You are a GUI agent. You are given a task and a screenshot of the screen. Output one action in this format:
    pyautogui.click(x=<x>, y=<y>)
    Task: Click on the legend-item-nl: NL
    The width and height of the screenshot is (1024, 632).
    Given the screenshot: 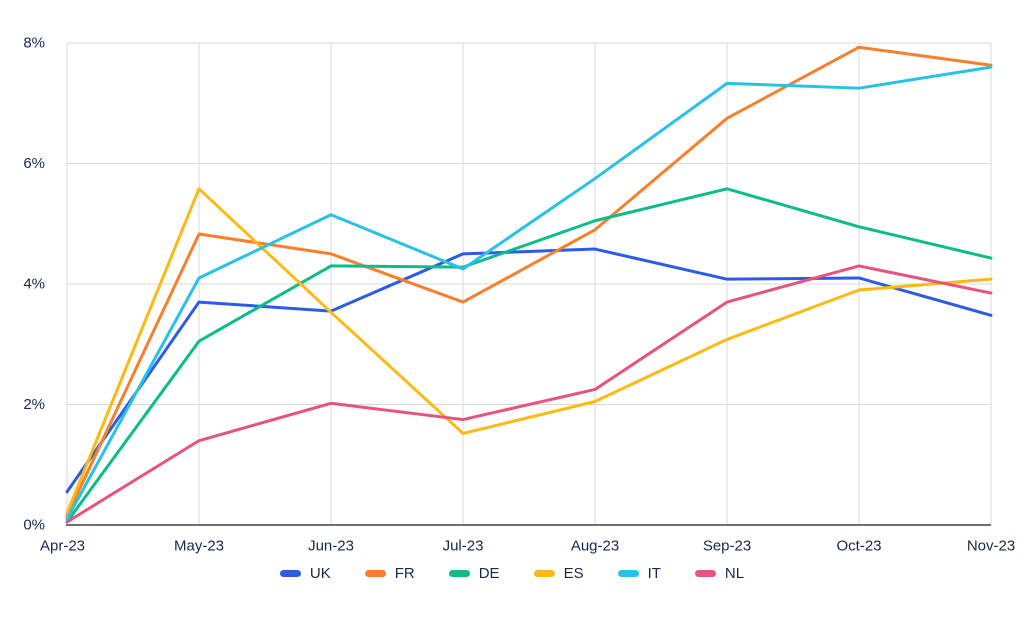 What is the action you would take?
    pyautogui.click(x=719, y=573)
    